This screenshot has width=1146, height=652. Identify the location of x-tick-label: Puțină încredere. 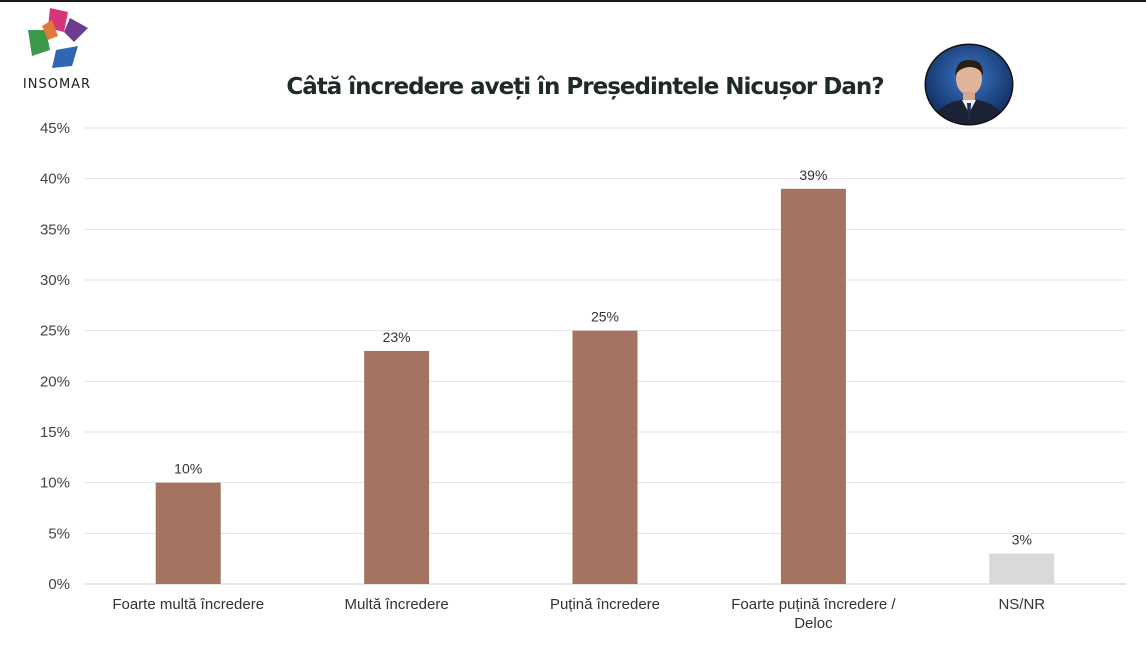
(605, 604).